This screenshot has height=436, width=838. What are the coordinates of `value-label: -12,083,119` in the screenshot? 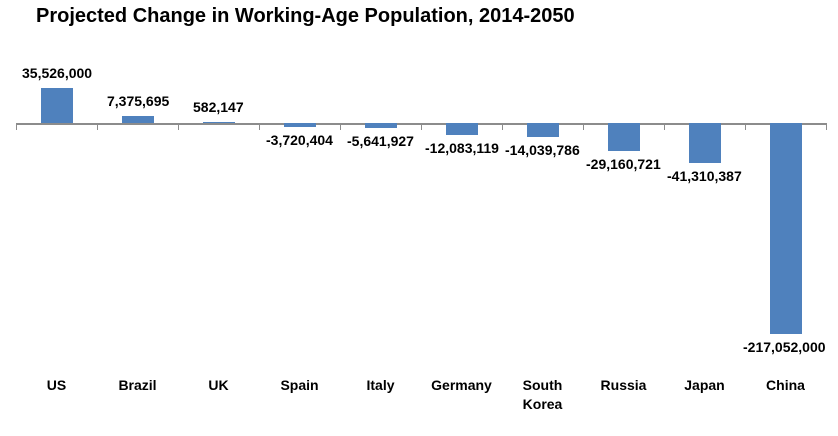 It's located at (462, 147).